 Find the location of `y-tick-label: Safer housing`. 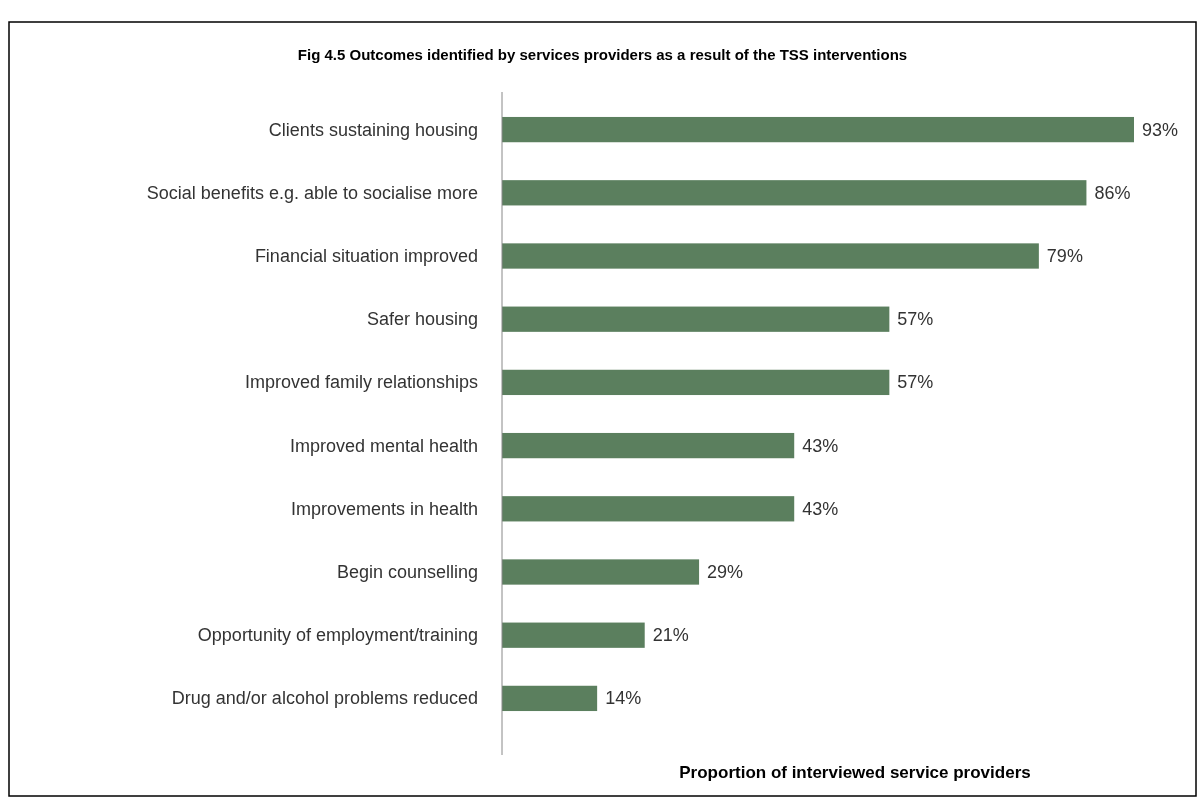

y-tick-label: Safer housing is located at coordinates (422, 319).